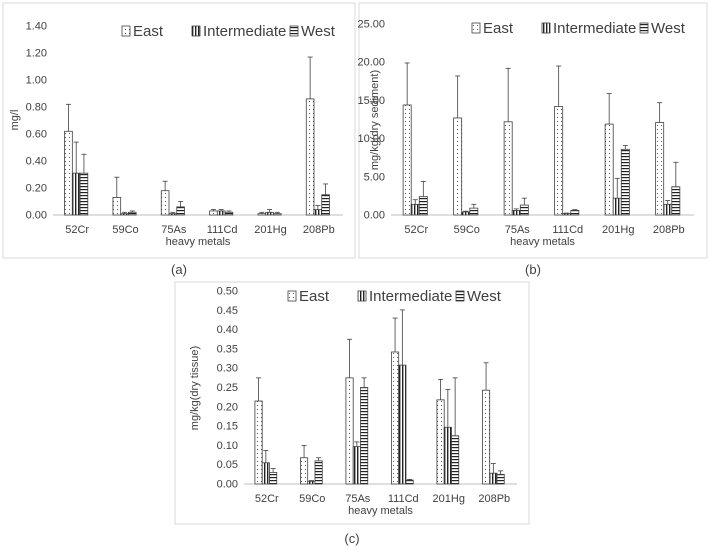 The image size is (710, 549). What do you see at coordinates (371, 139) in the screenshot?
I see `y-tick-label: 10.00` at bounding box center [371, 139].